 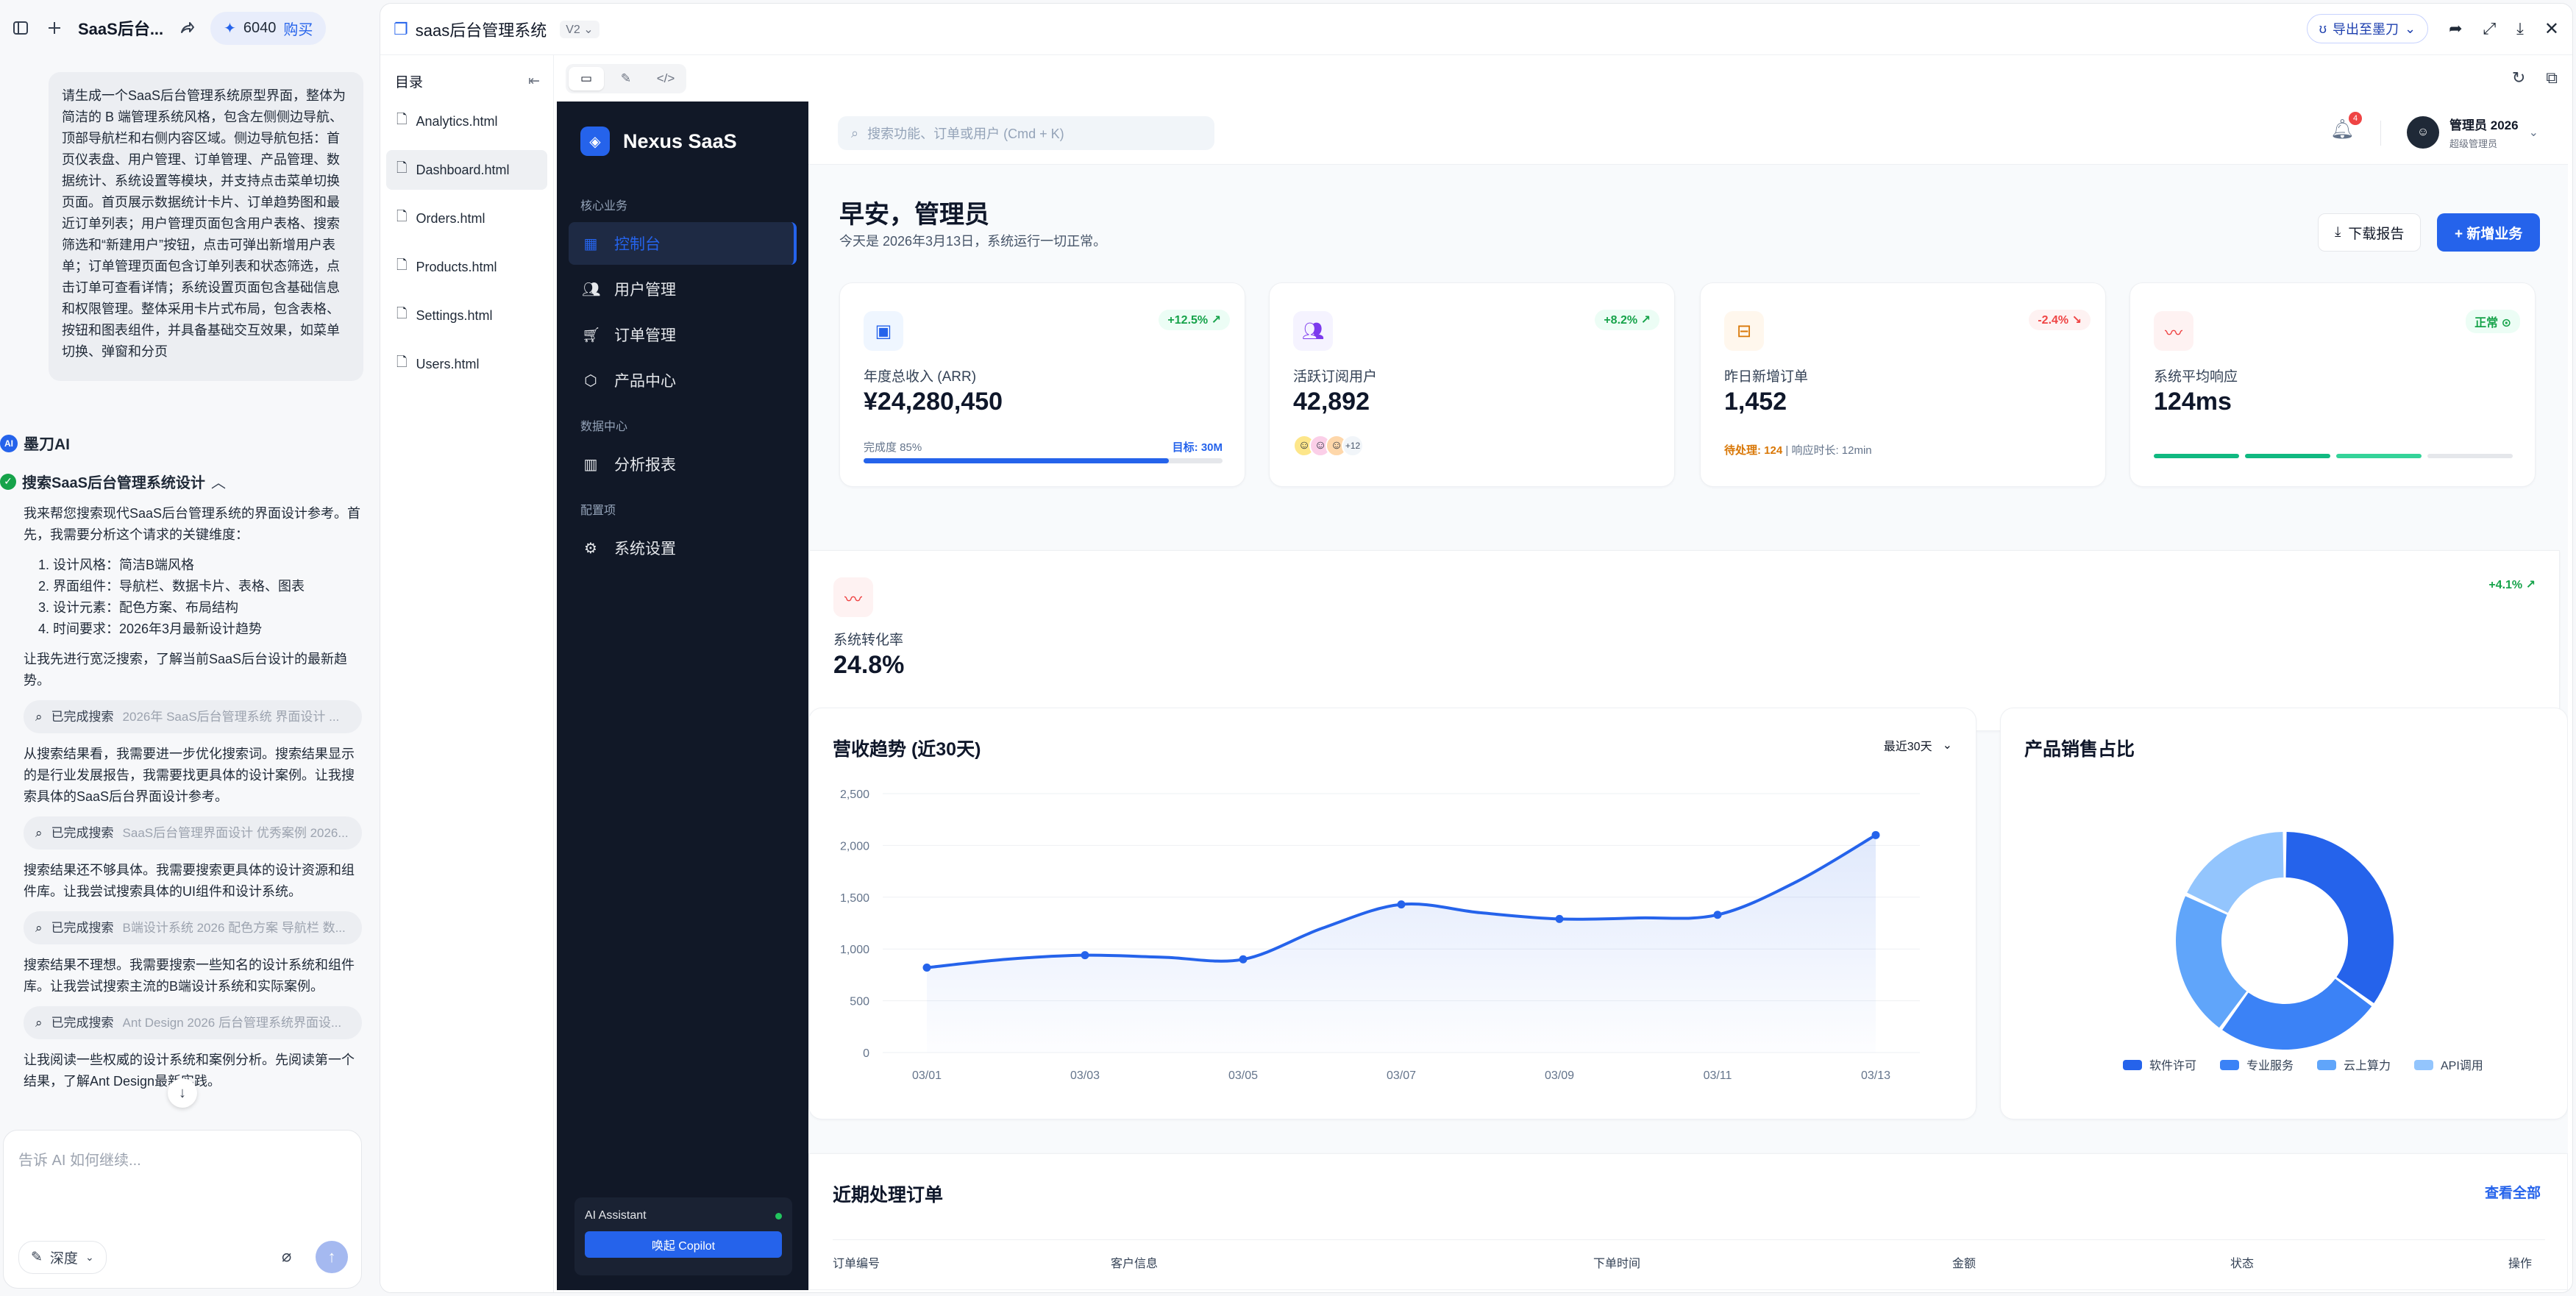 What do you see at coordinates (534, 81) in the screenshot?
I see `collapse-icon: ⇤` at bounding box center [534, 81].